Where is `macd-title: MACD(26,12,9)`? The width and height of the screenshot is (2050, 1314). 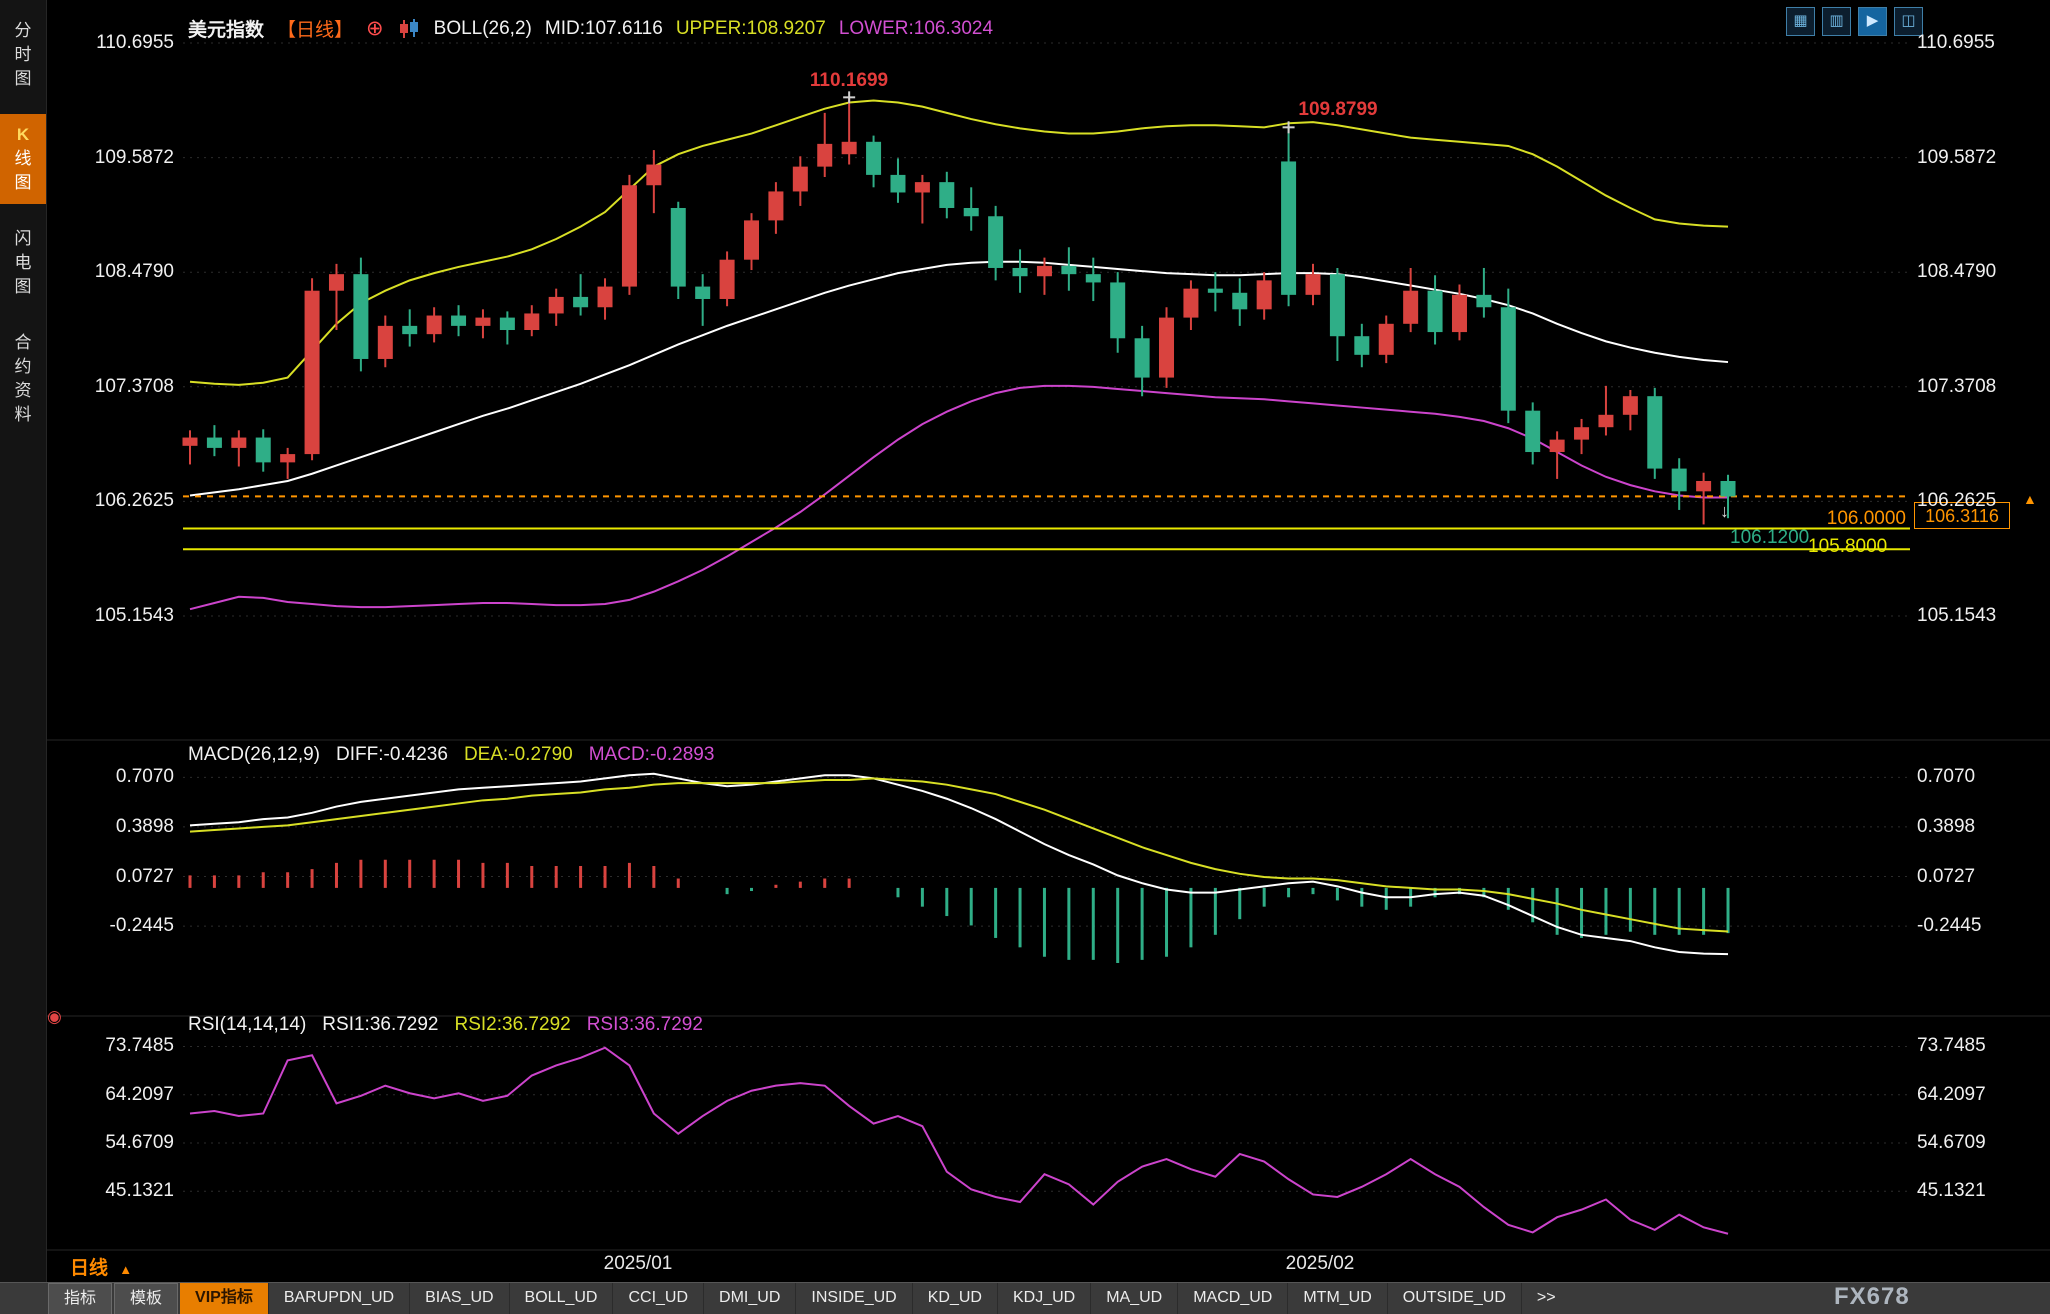
macd-title: MACD(26,12,9) is located at coordinates (254, 754).